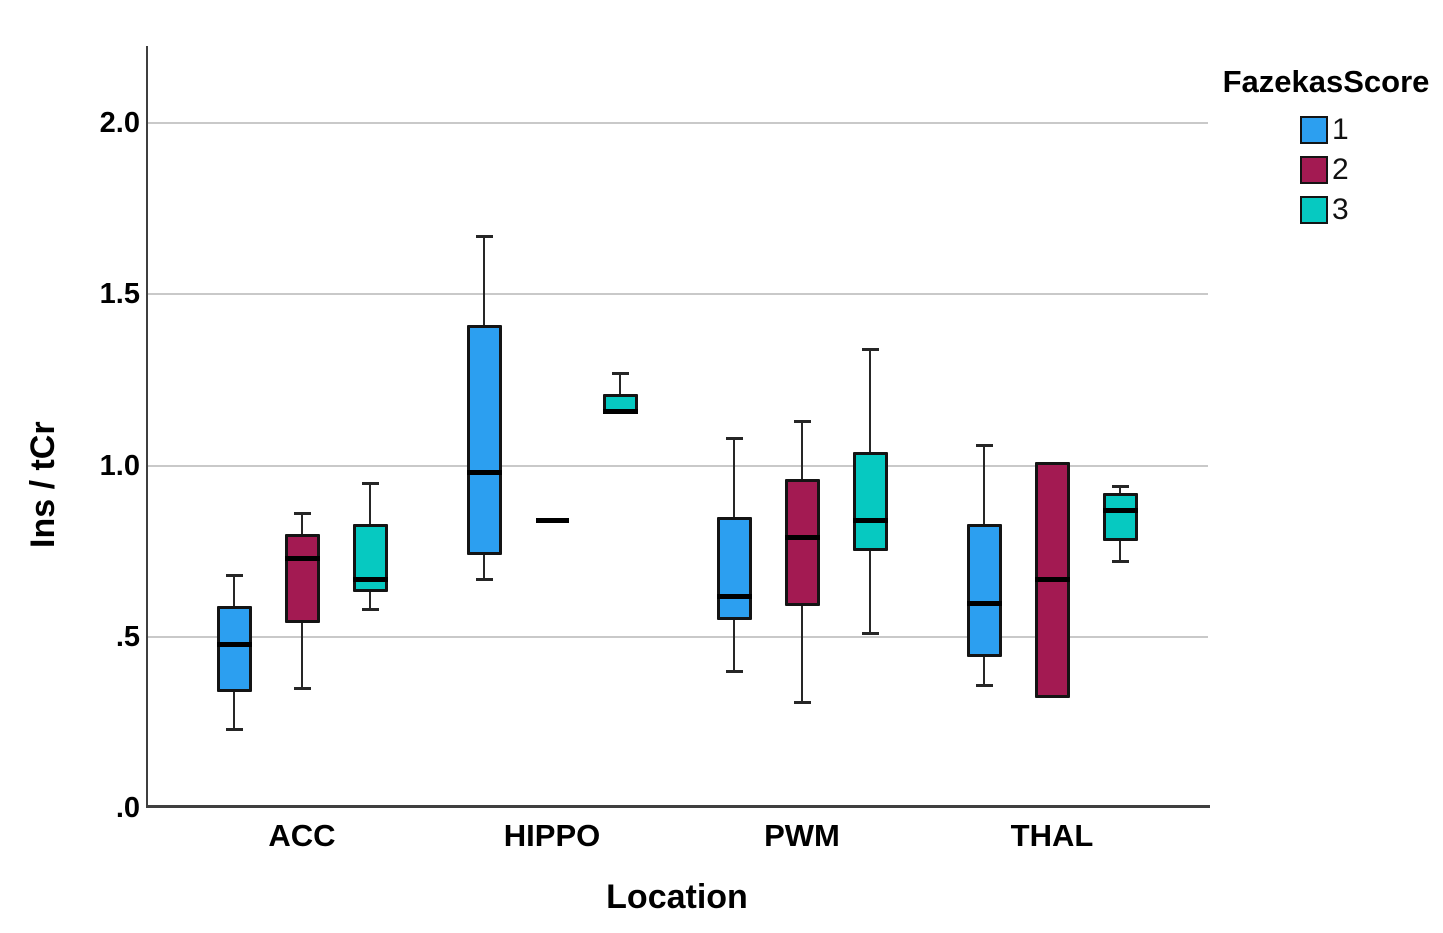 The width and height of the screenshot is (1443, 933). What do you see at coordinates (43, 485) in the screenshot?
I see `y-axis-title: Ins / tCr` at bounding box center [43, 485].